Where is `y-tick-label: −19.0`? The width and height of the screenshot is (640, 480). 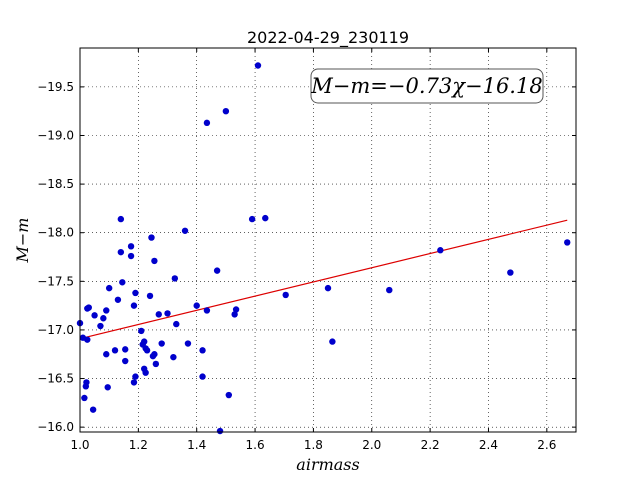
y-tick-label: −19.0 is located at coordinates (55, 135).